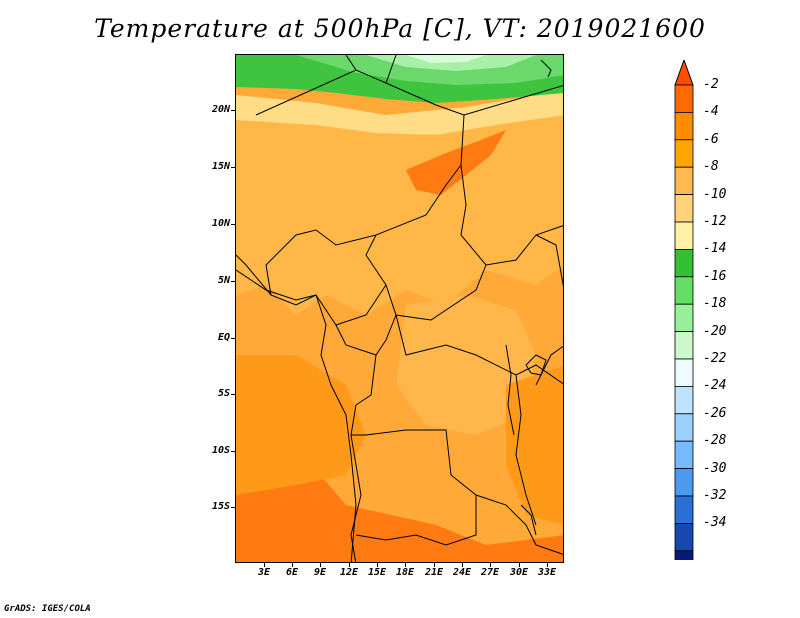 The image size is (800, 618). What do you see at coordinates (220, 223) in the screenshot?
I see `y-tick-label: 10N` at bounding box center [220, 223].